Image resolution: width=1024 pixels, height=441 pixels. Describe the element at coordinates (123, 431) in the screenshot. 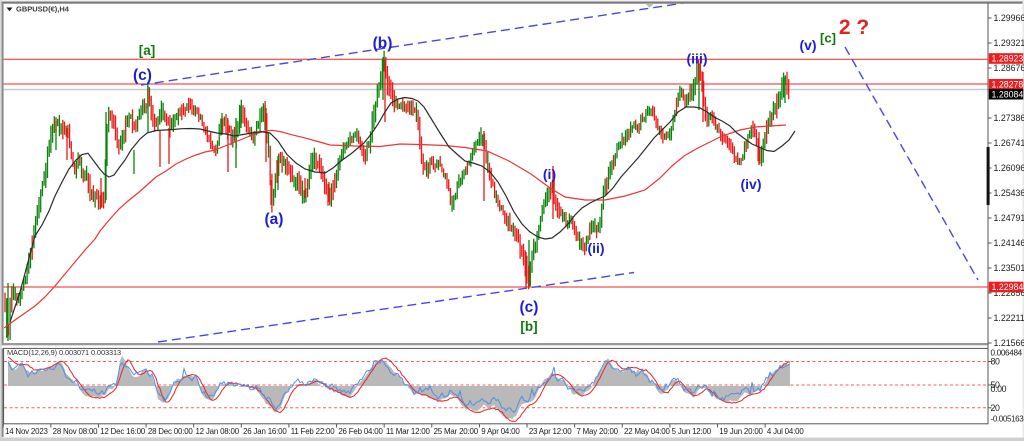

I see `svg-text: 12 Dec 16:00` at that location.